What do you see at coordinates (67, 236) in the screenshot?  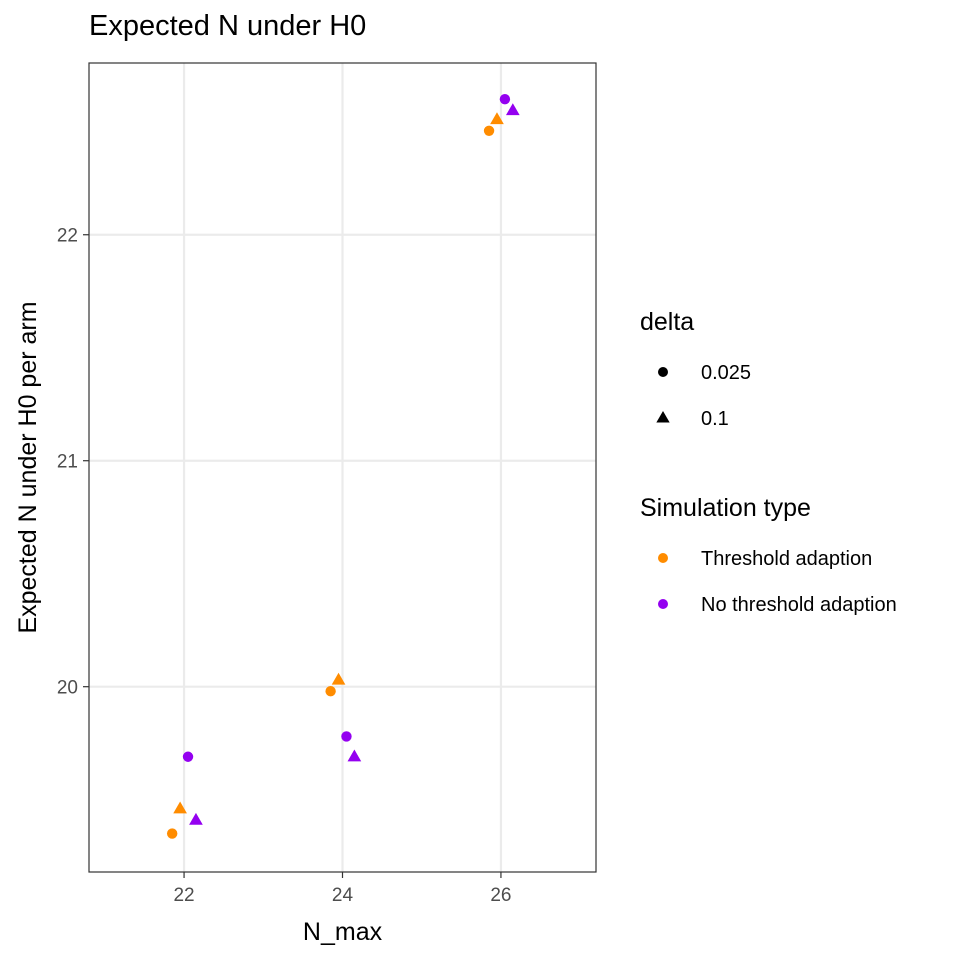 I see `y-tick-label: 22` at bounding box center [67, 236].